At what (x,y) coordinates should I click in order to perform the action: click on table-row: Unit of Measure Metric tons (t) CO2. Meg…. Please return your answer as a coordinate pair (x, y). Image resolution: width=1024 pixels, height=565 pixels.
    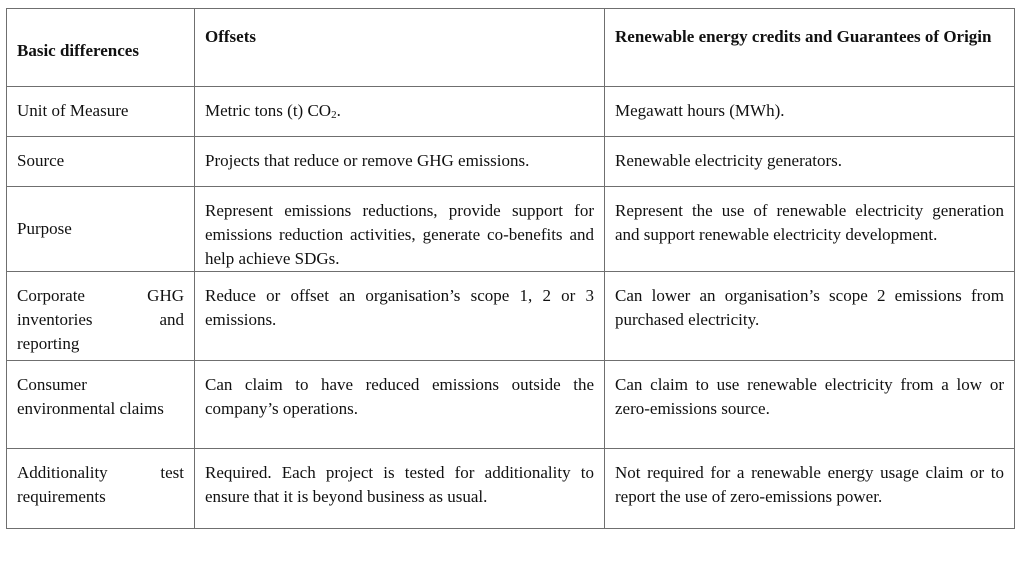
    Looking at the image, I should click on (510, 111).